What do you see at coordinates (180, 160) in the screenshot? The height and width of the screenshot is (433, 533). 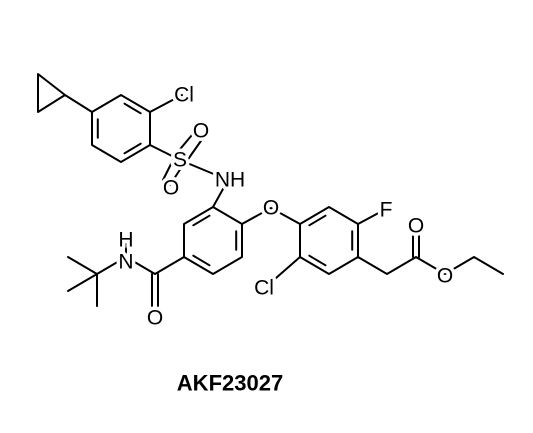 I see `atom-label: S` at bounding box center [180, 160].